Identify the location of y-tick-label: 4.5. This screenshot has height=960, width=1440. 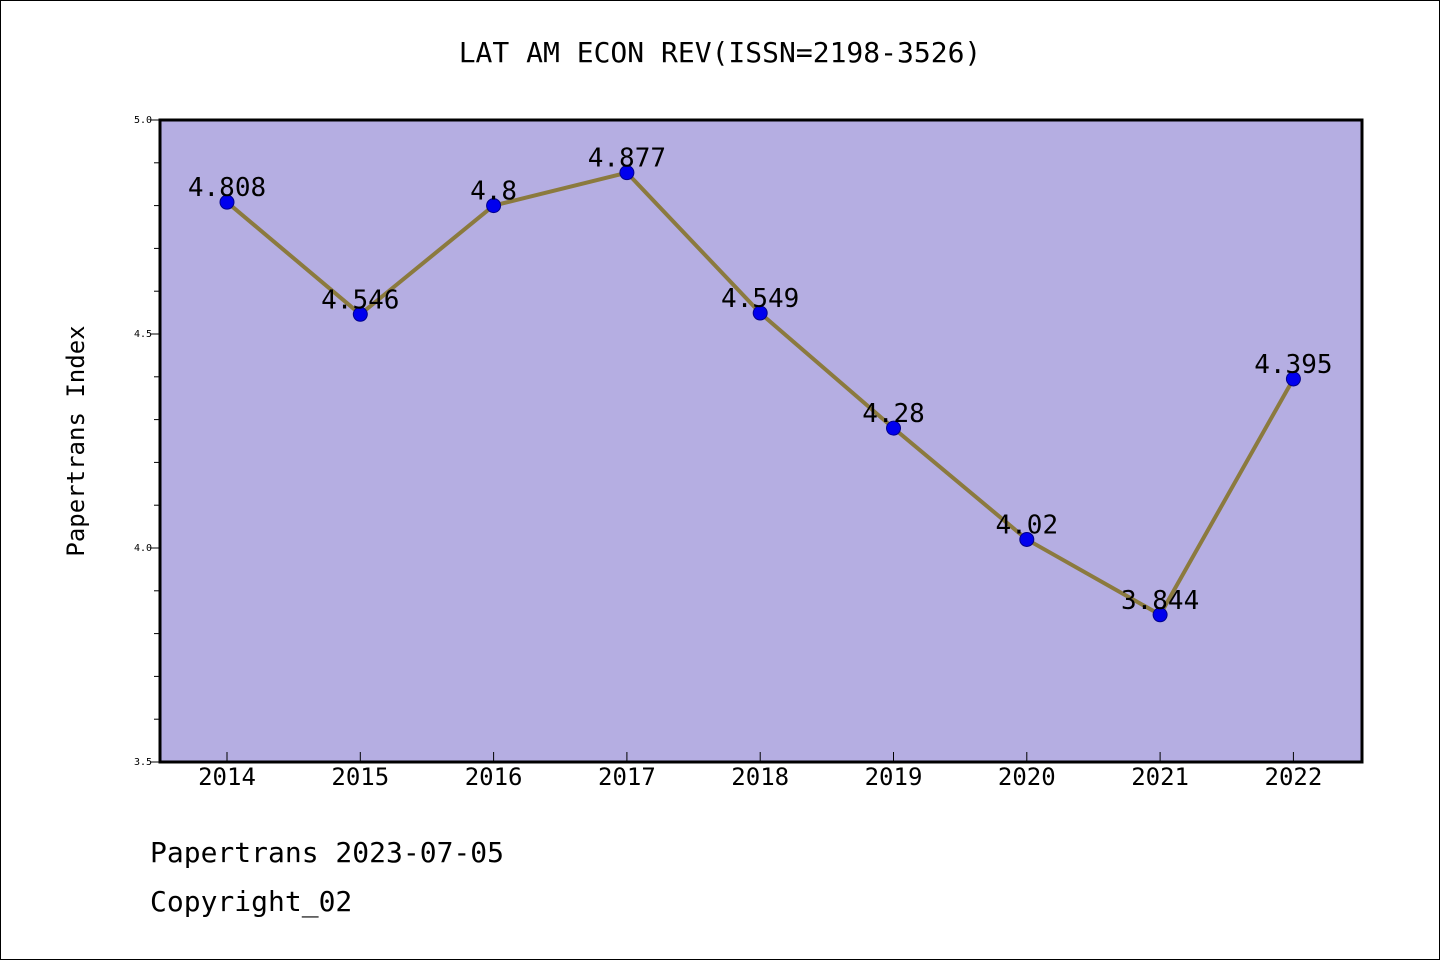
(143, 334).